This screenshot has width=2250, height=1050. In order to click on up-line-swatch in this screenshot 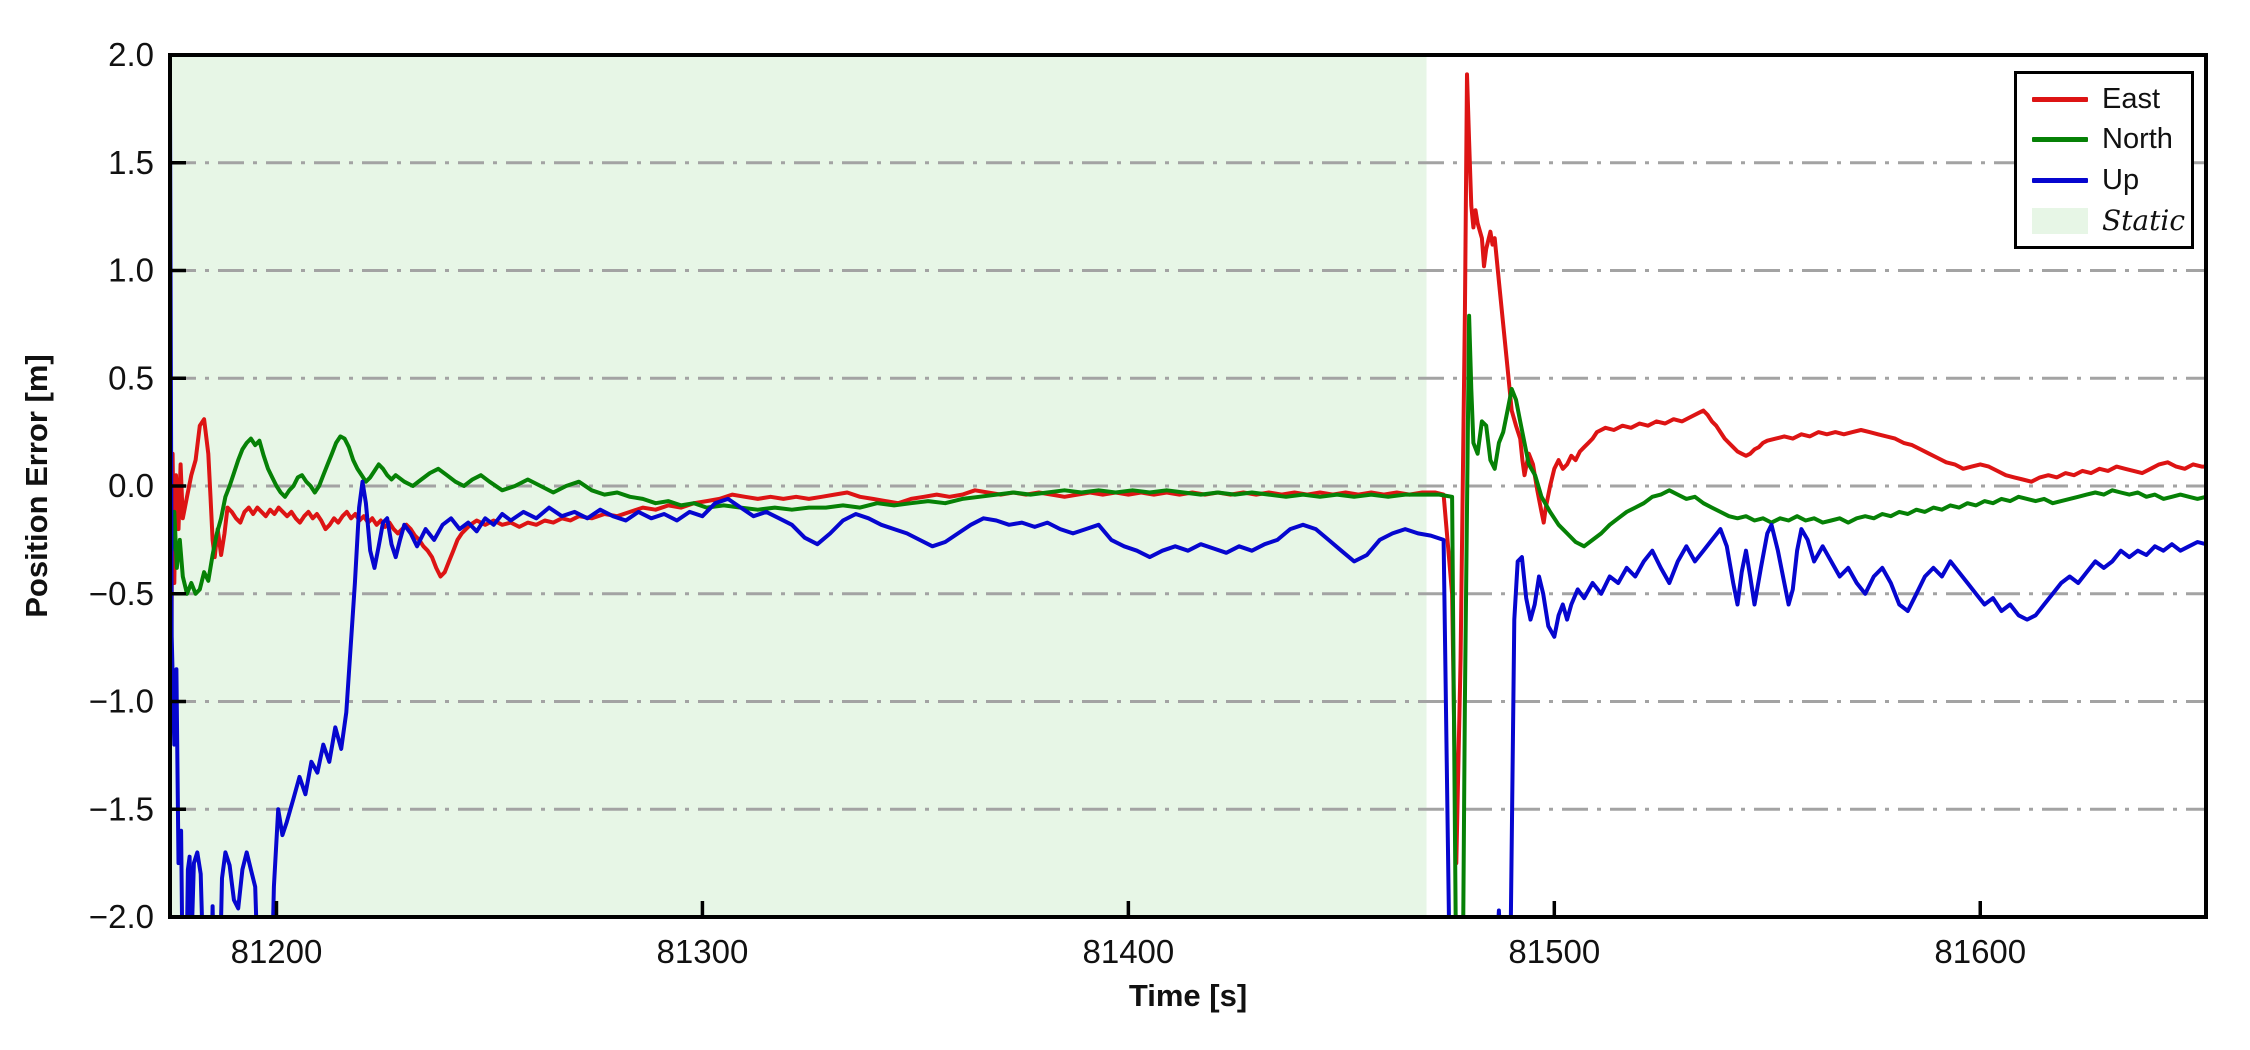, I will do `click(2060, 180)`.